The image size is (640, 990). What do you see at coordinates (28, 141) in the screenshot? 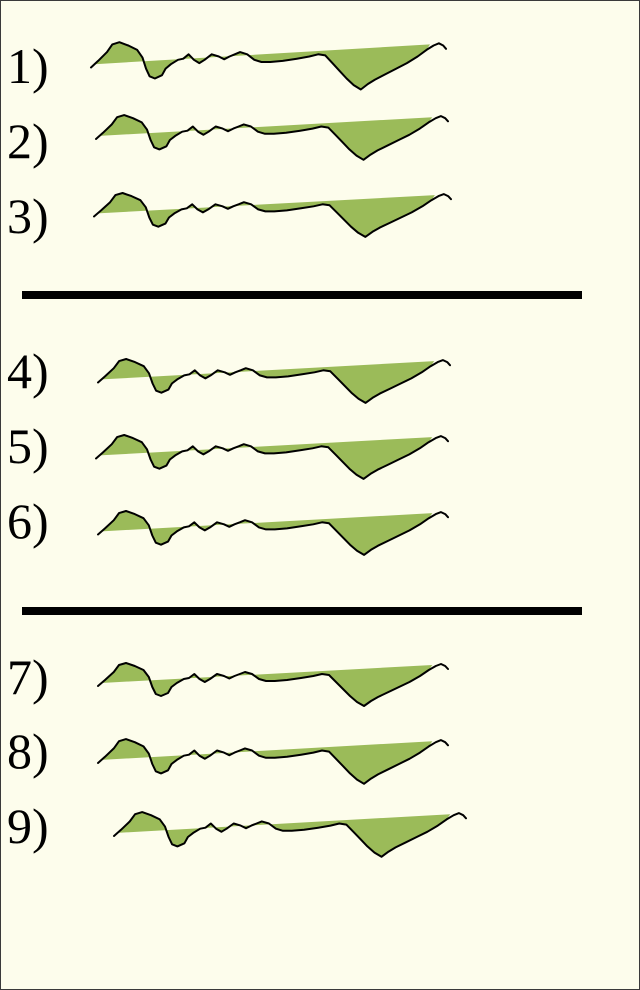
I see `row-label-2: 2)` at bounding box center [28, 141].